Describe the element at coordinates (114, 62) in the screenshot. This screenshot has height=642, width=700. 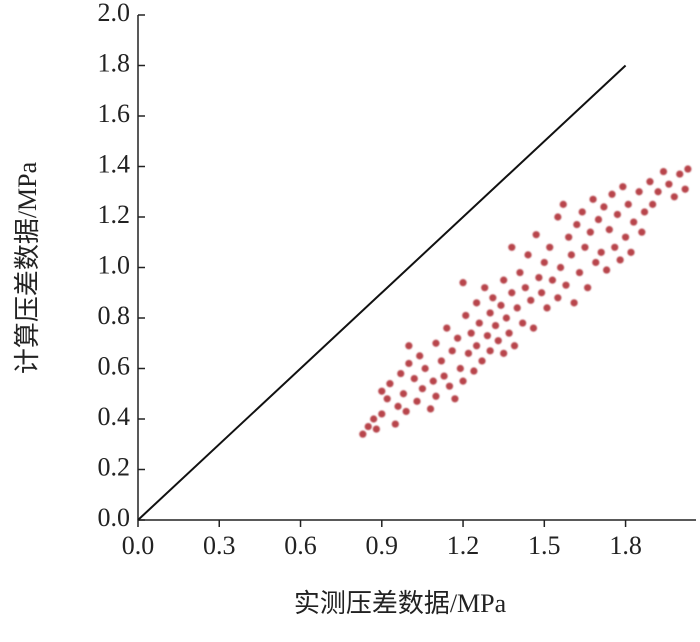
I see `y-tick-label: 1.8` at that location.